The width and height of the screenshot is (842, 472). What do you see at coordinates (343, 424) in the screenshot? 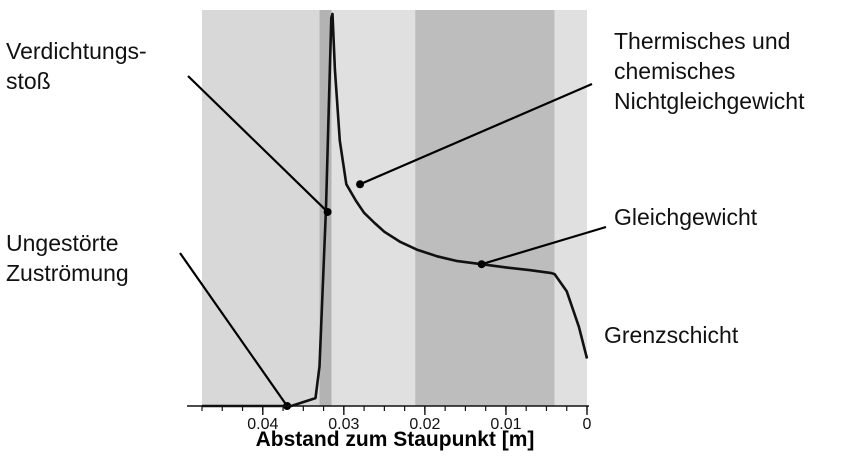
I see `x-tick-label: 0.03` at bounding box center [343, 424].